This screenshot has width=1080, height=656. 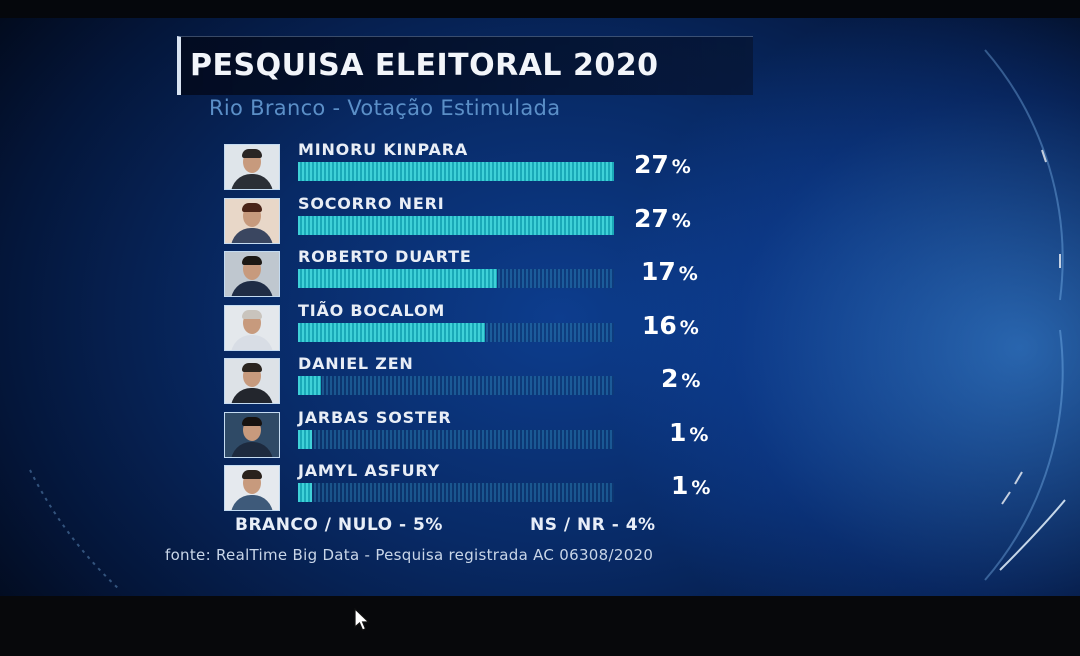 What do you see at coordinates (372, 310) in the screenshot?
I see `candidate-name: TIÃO BOCALOM` at bounding box center [372, 310].